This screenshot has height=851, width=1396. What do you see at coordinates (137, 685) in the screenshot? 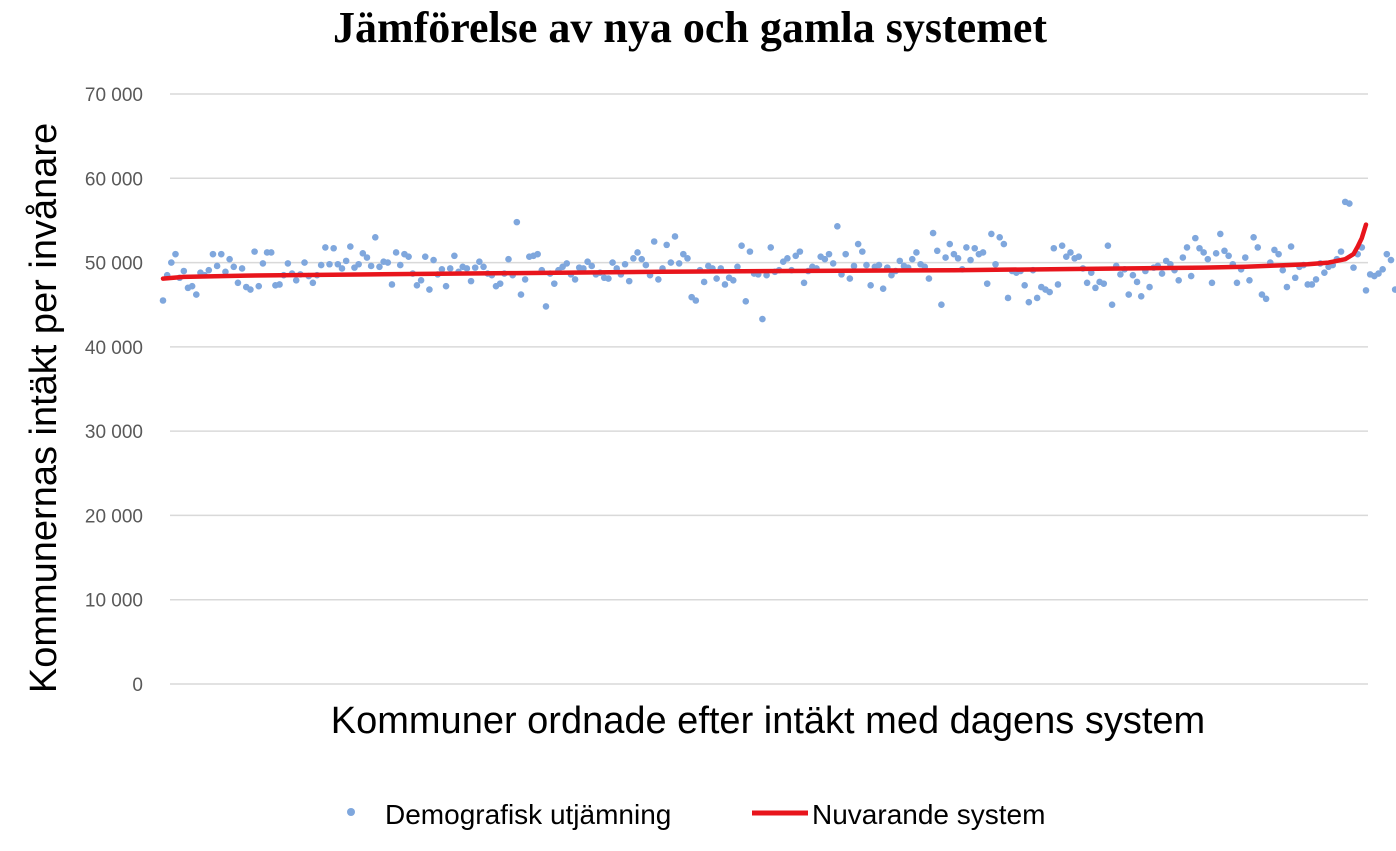
I see `y-tick-label: 0` at bounding box center [137, 685].